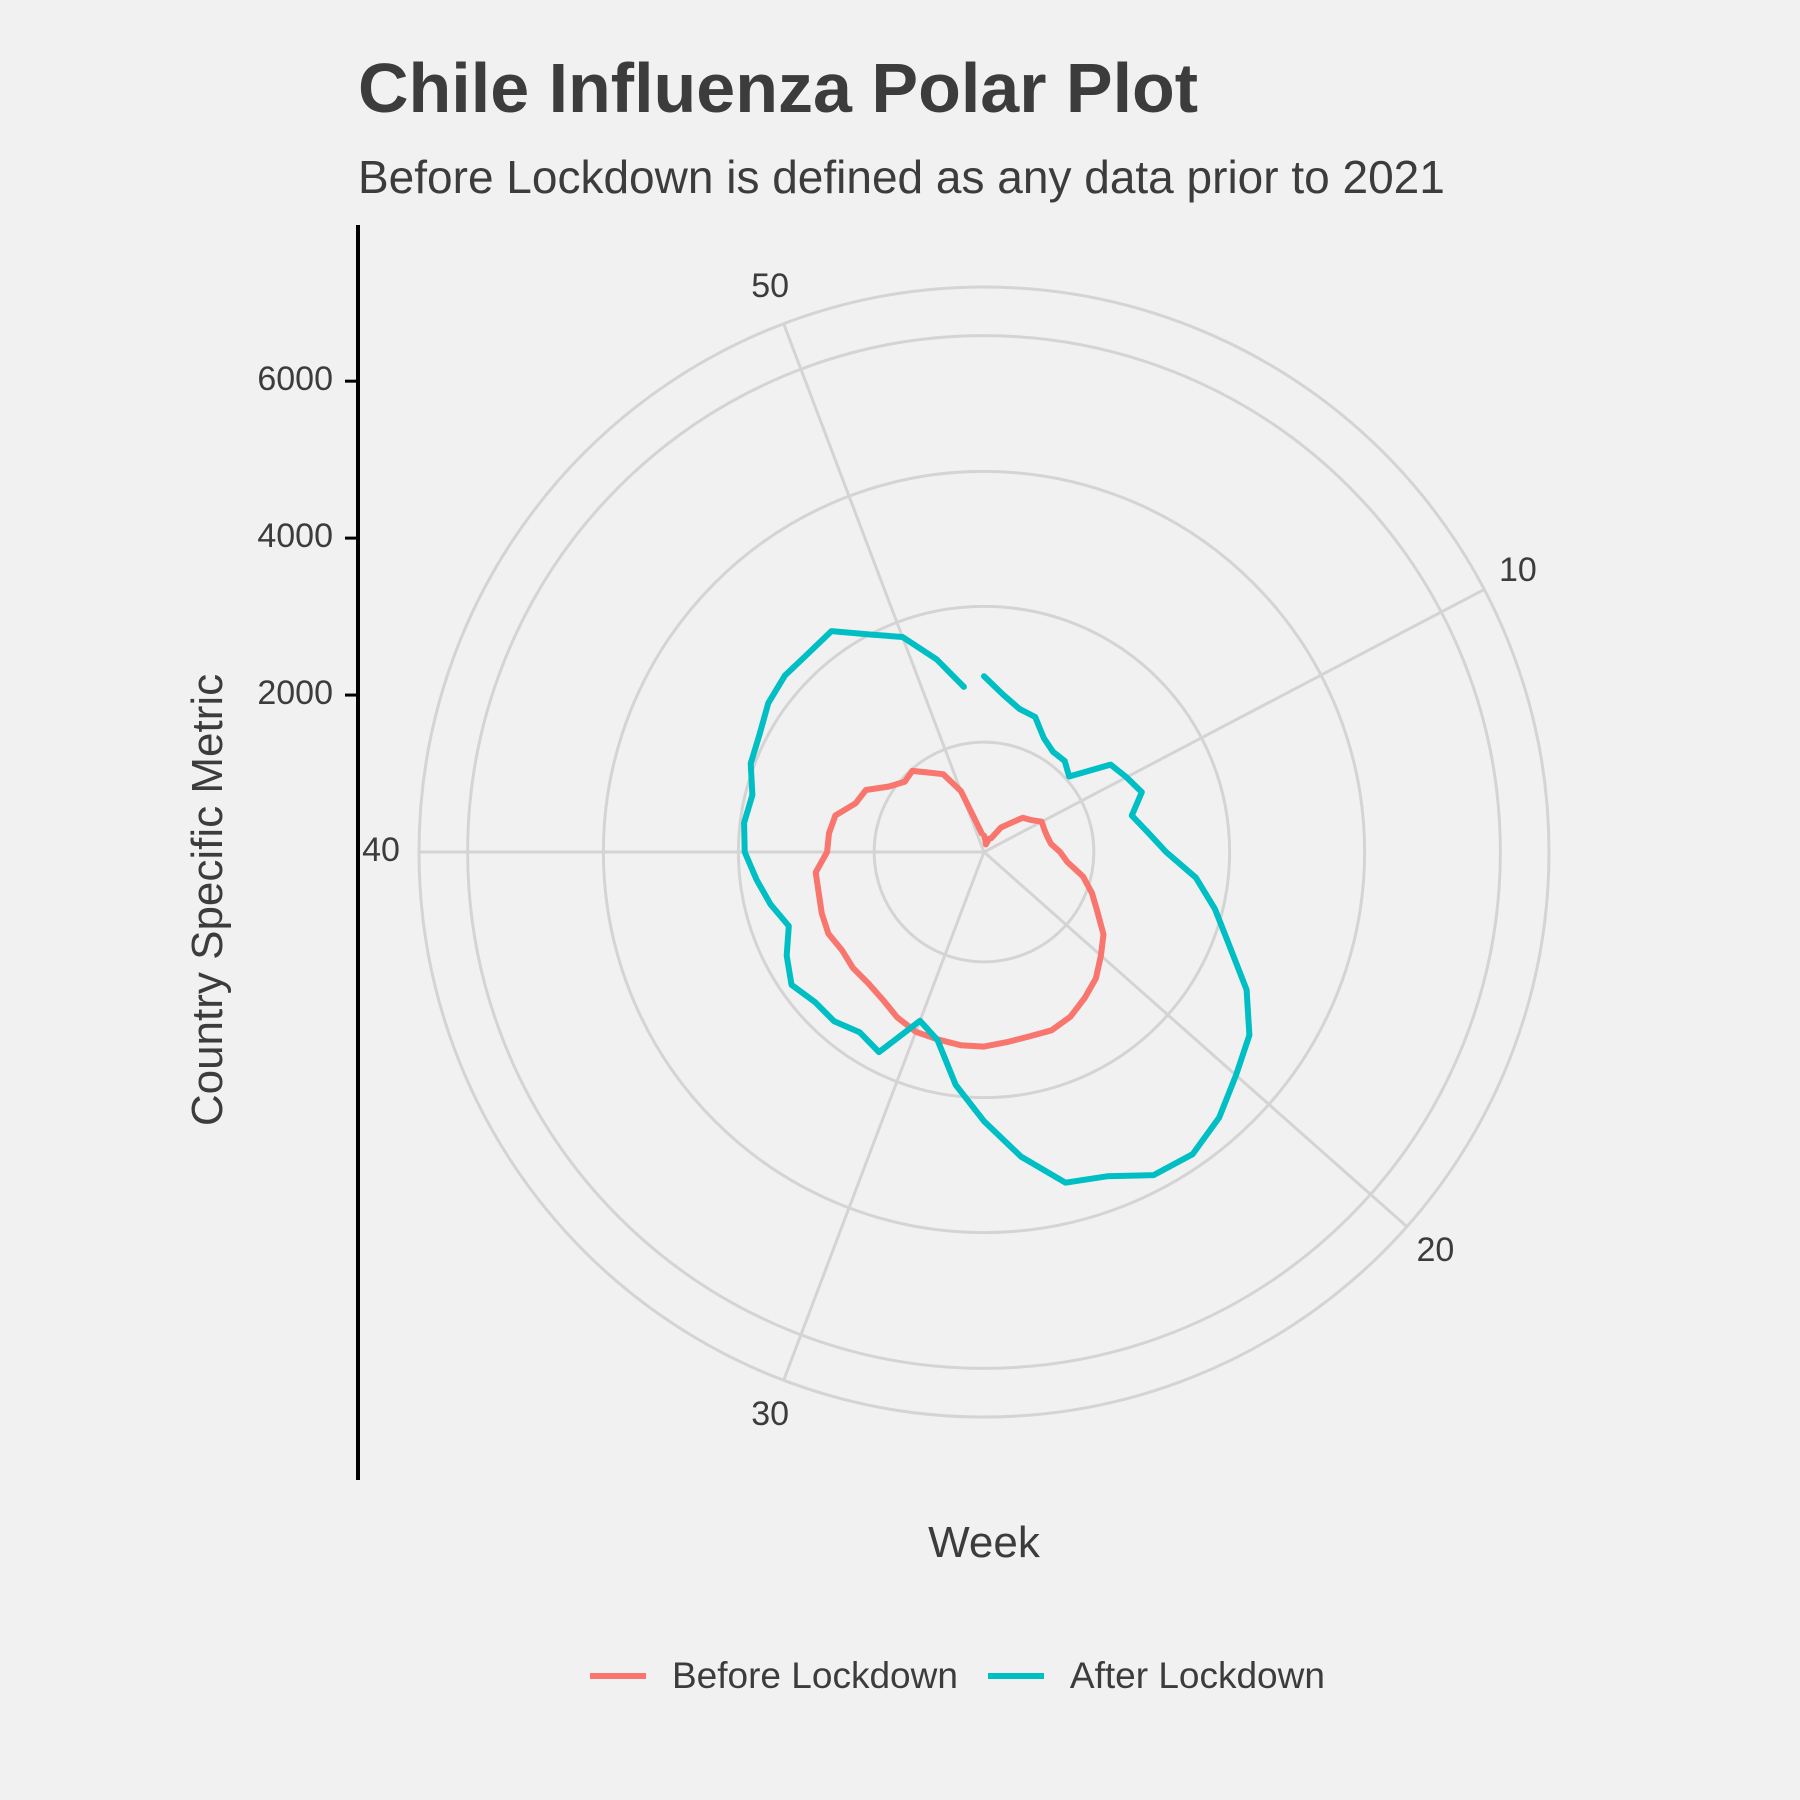 The width and height of the screenshot is (1800, 1800). Describe the element at coordinates (770, 286) in the screenshot. I see `x-tick-label-50: 50` at that location.